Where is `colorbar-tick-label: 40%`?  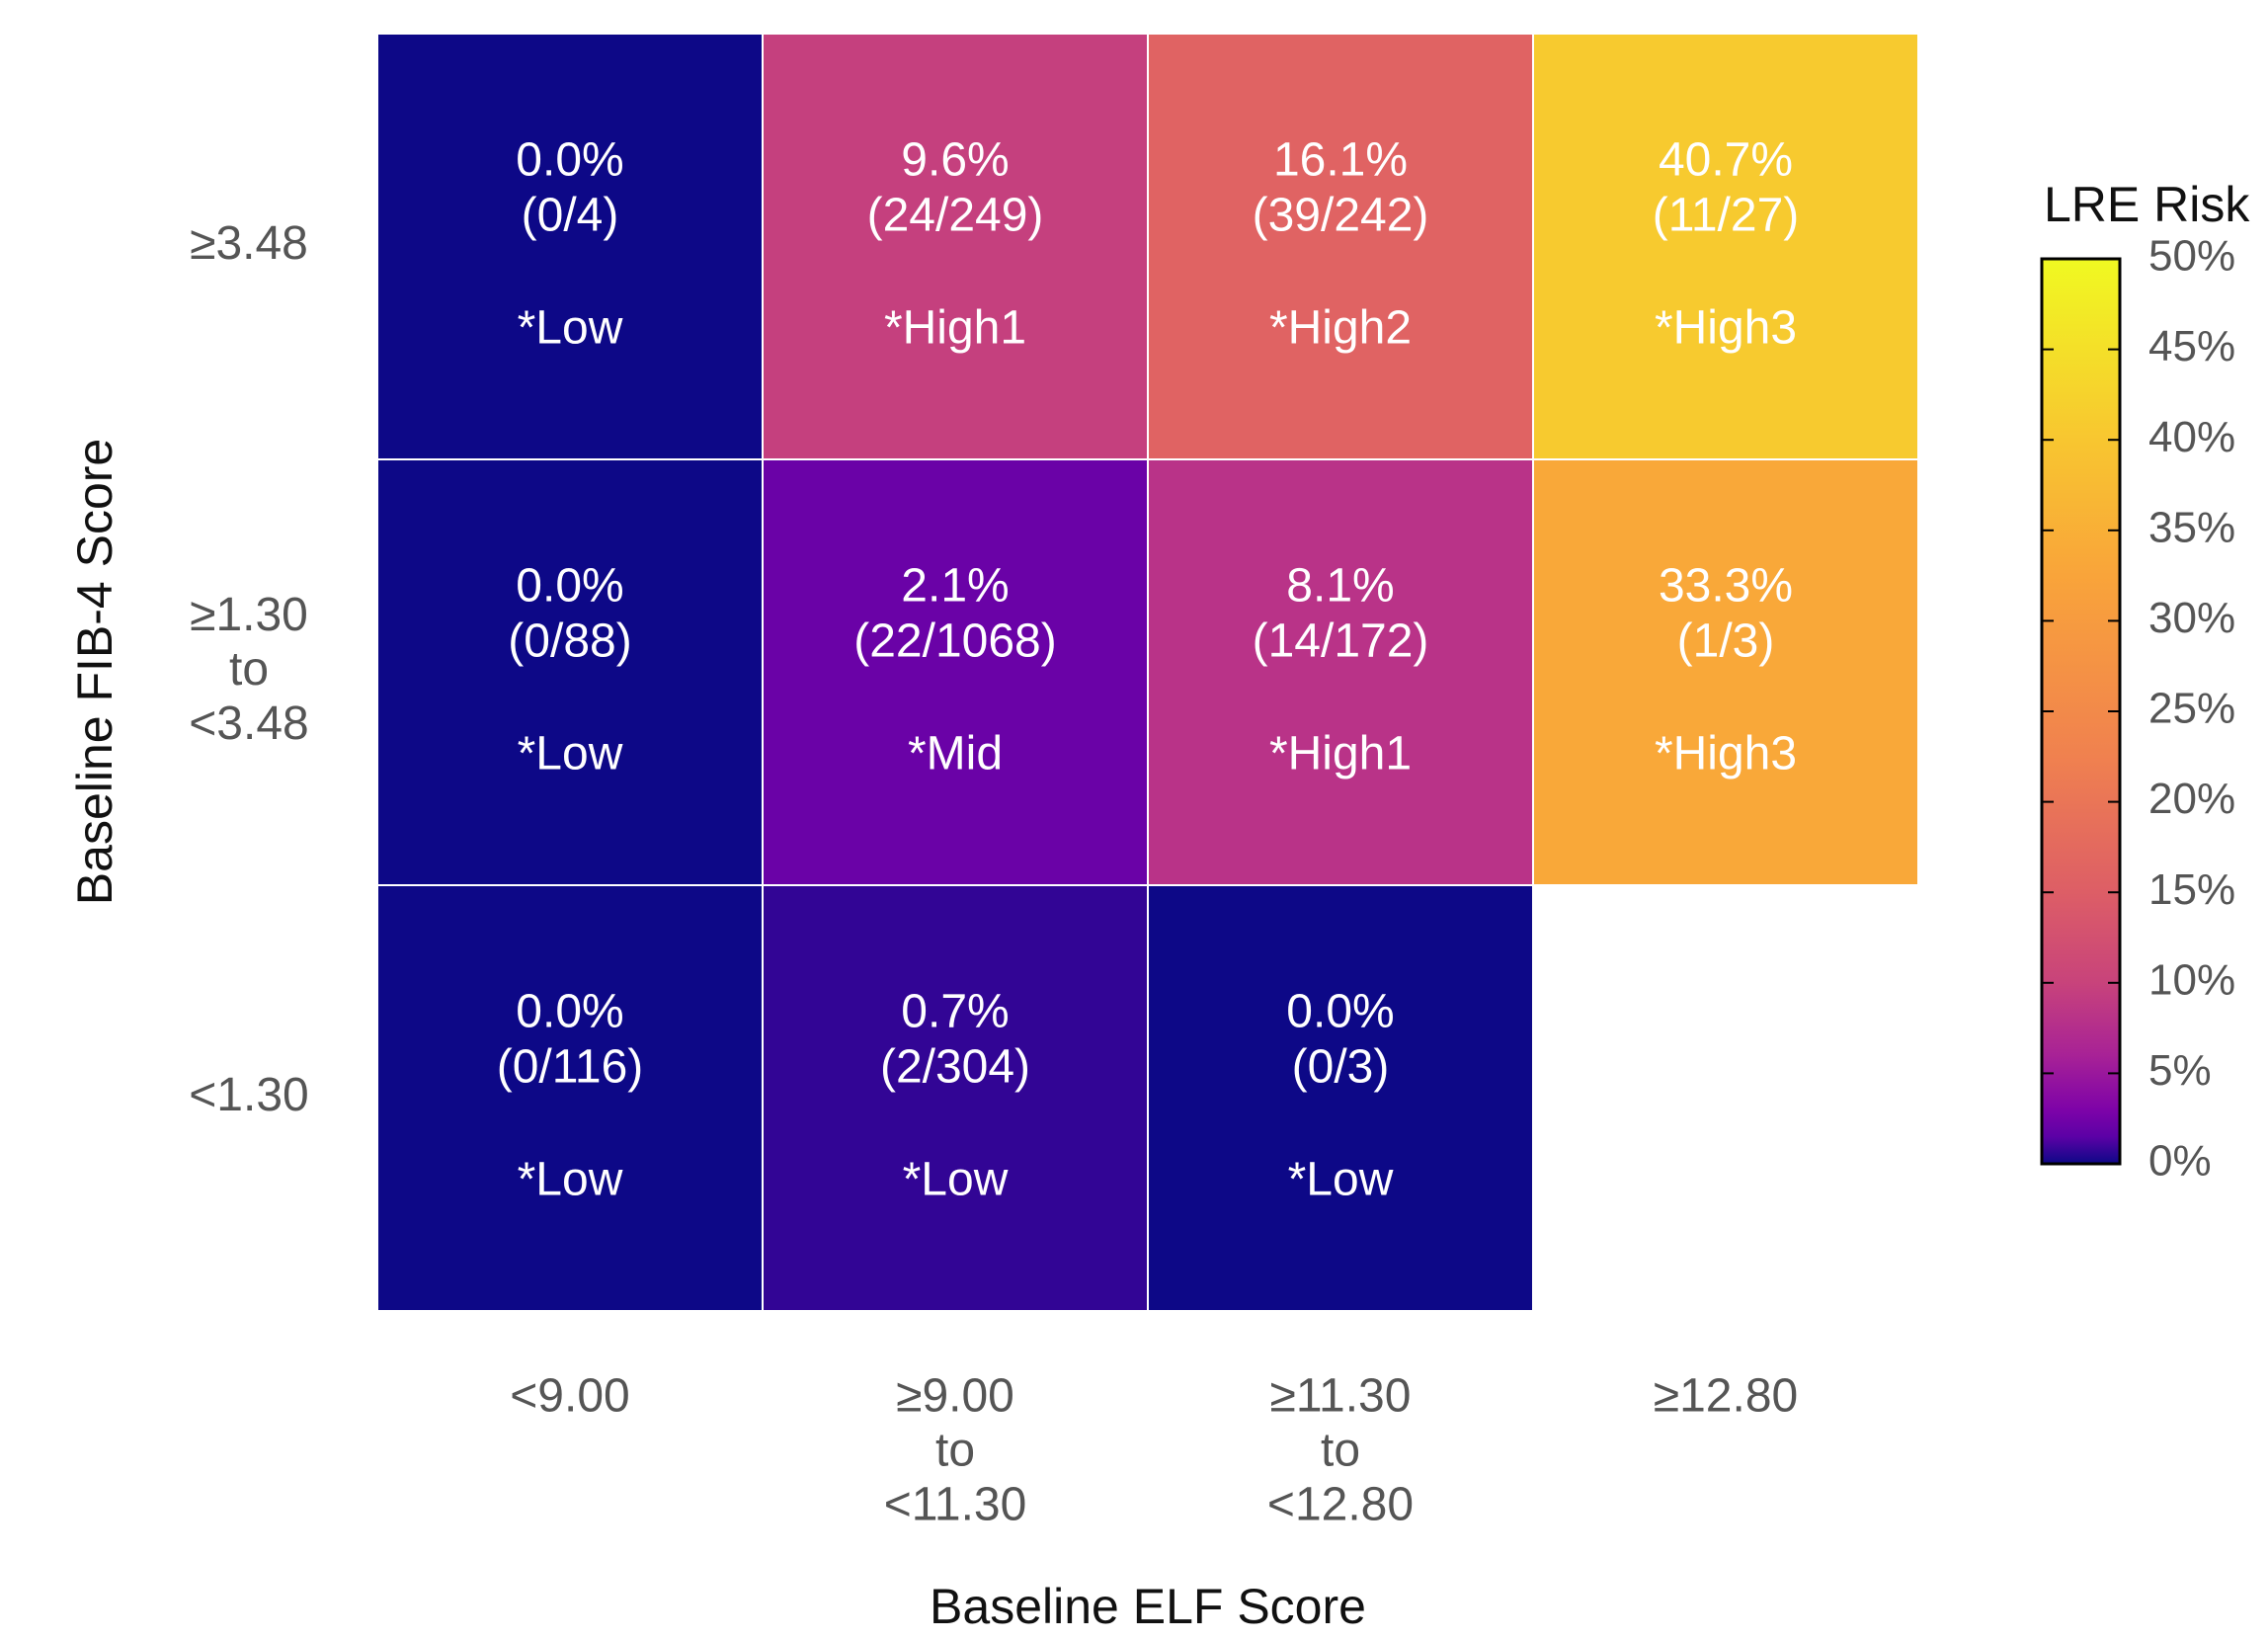 colorbar-tick-label: 40% is located at coordinates (2191, 437).